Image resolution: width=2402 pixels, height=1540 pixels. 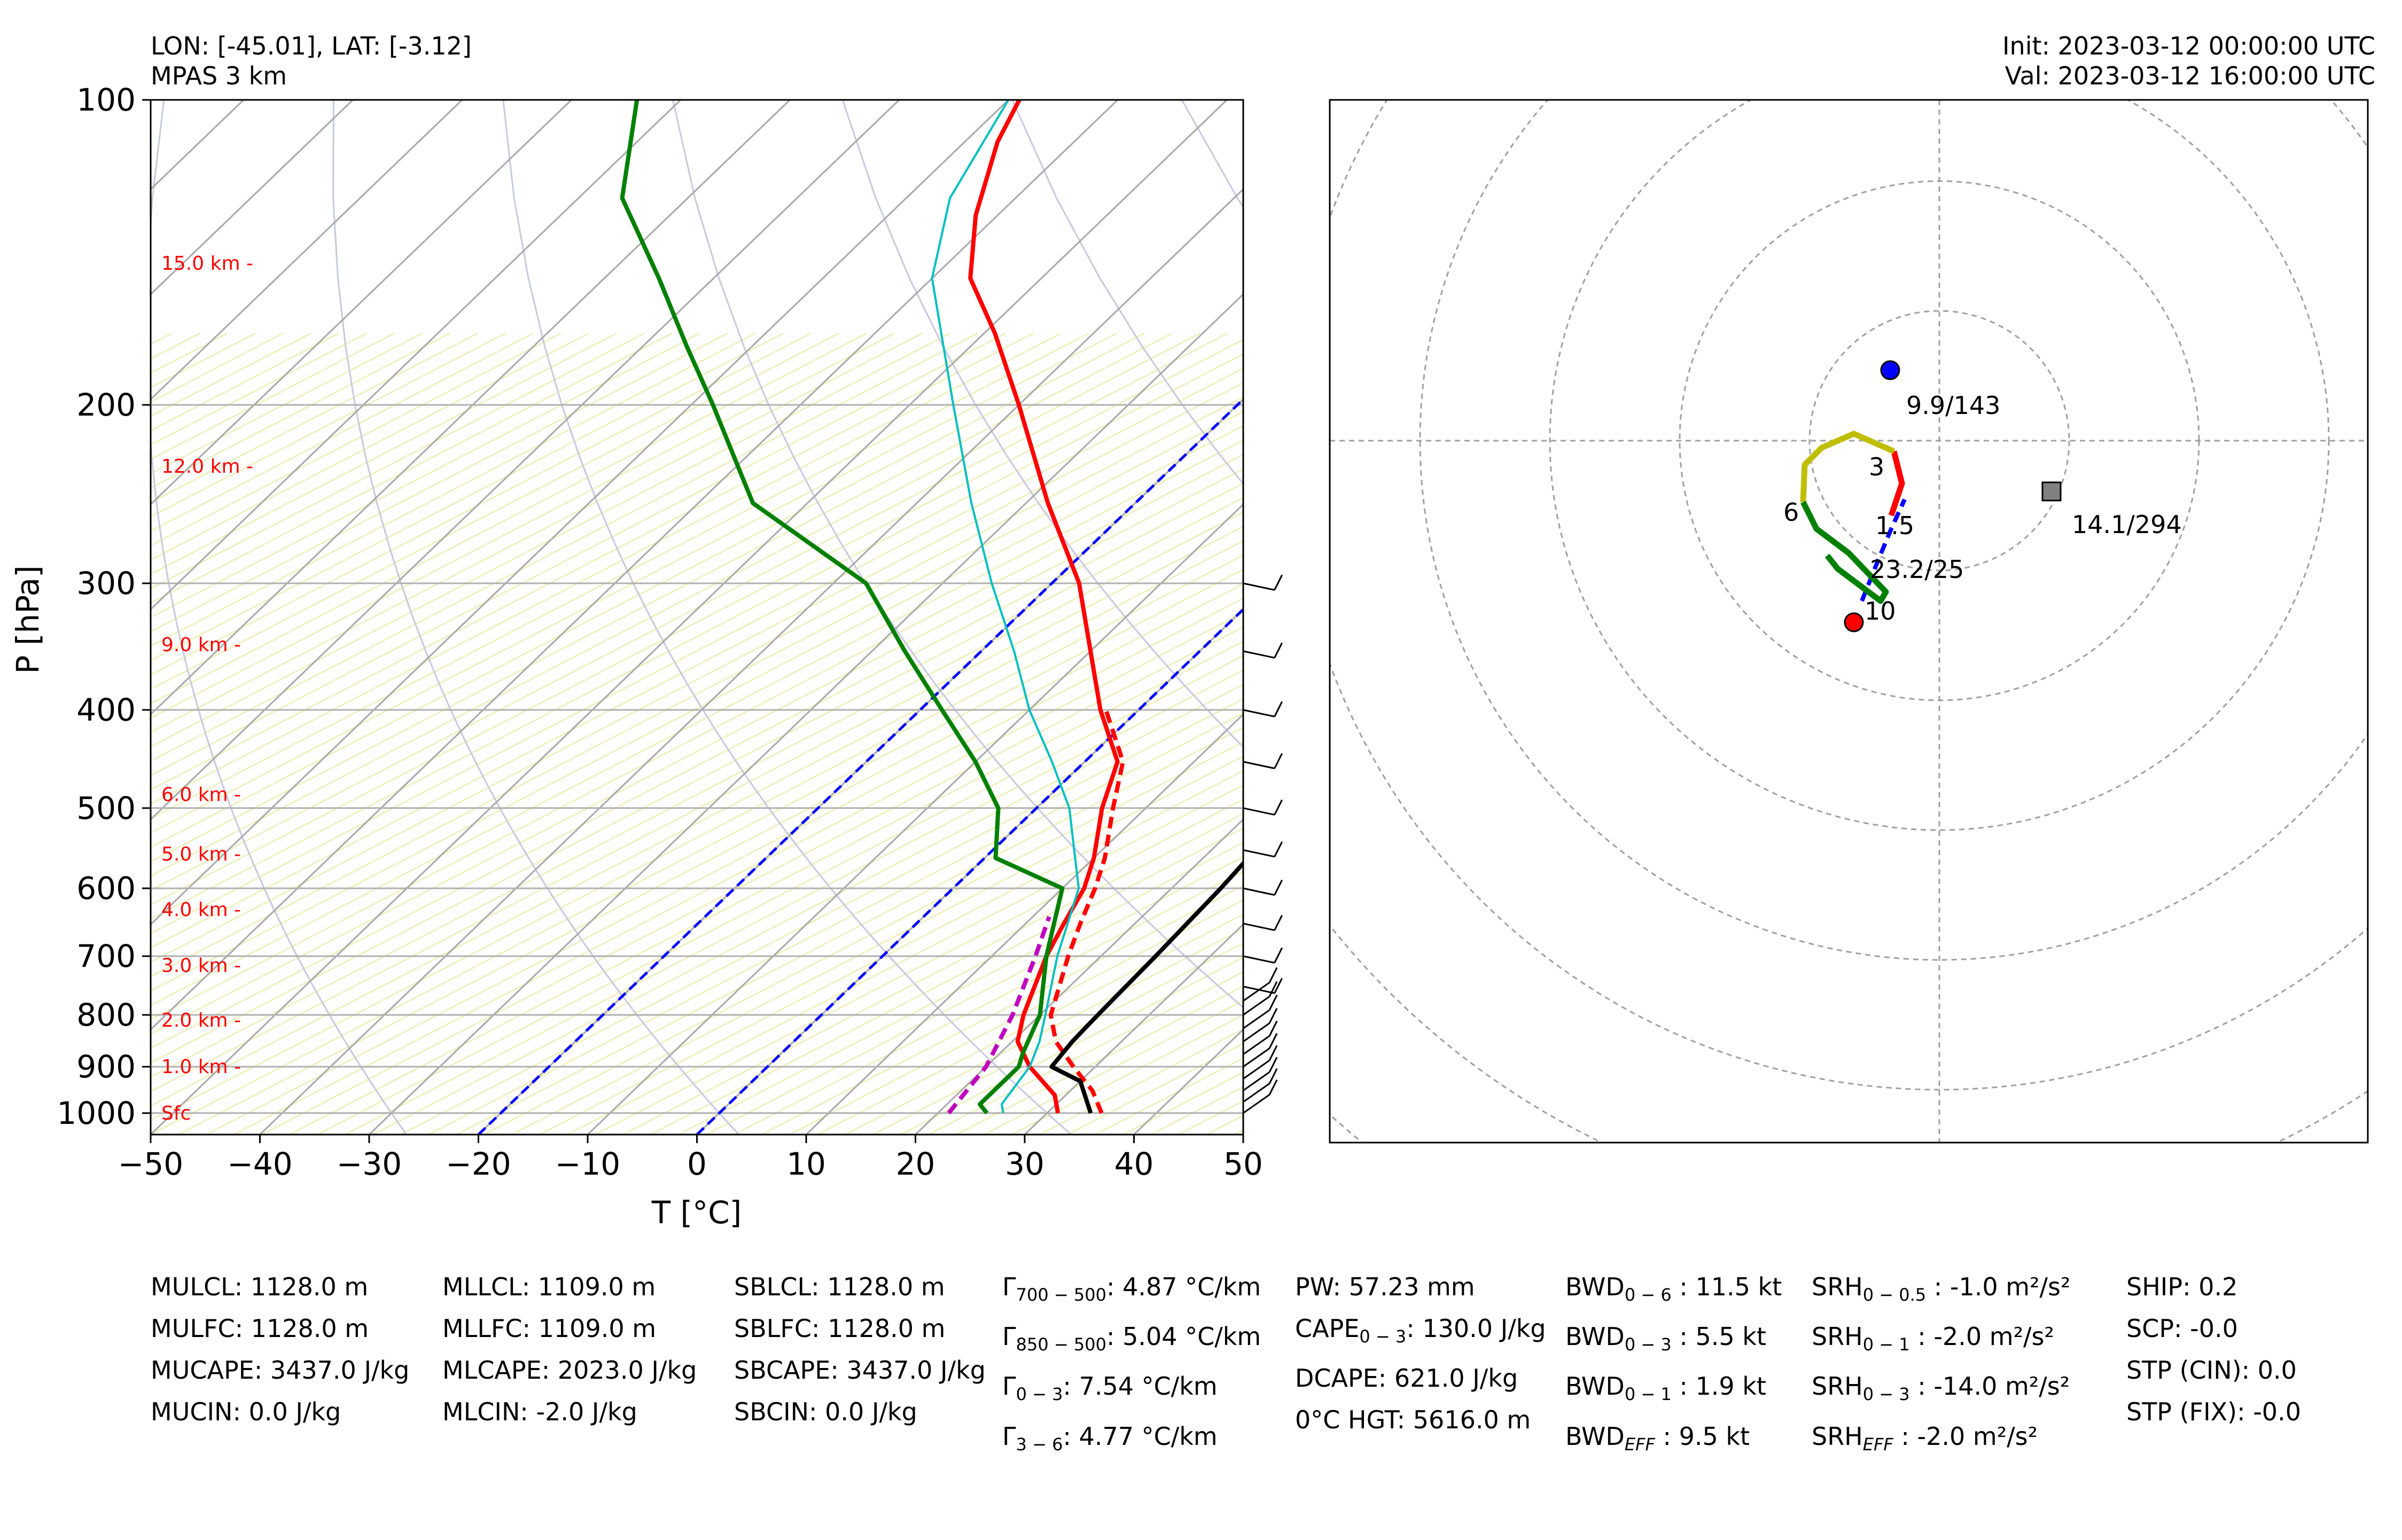 I want to click on index-col3-3: SBCIN: 0.0 J/kg, so click(x=825, y=1411).